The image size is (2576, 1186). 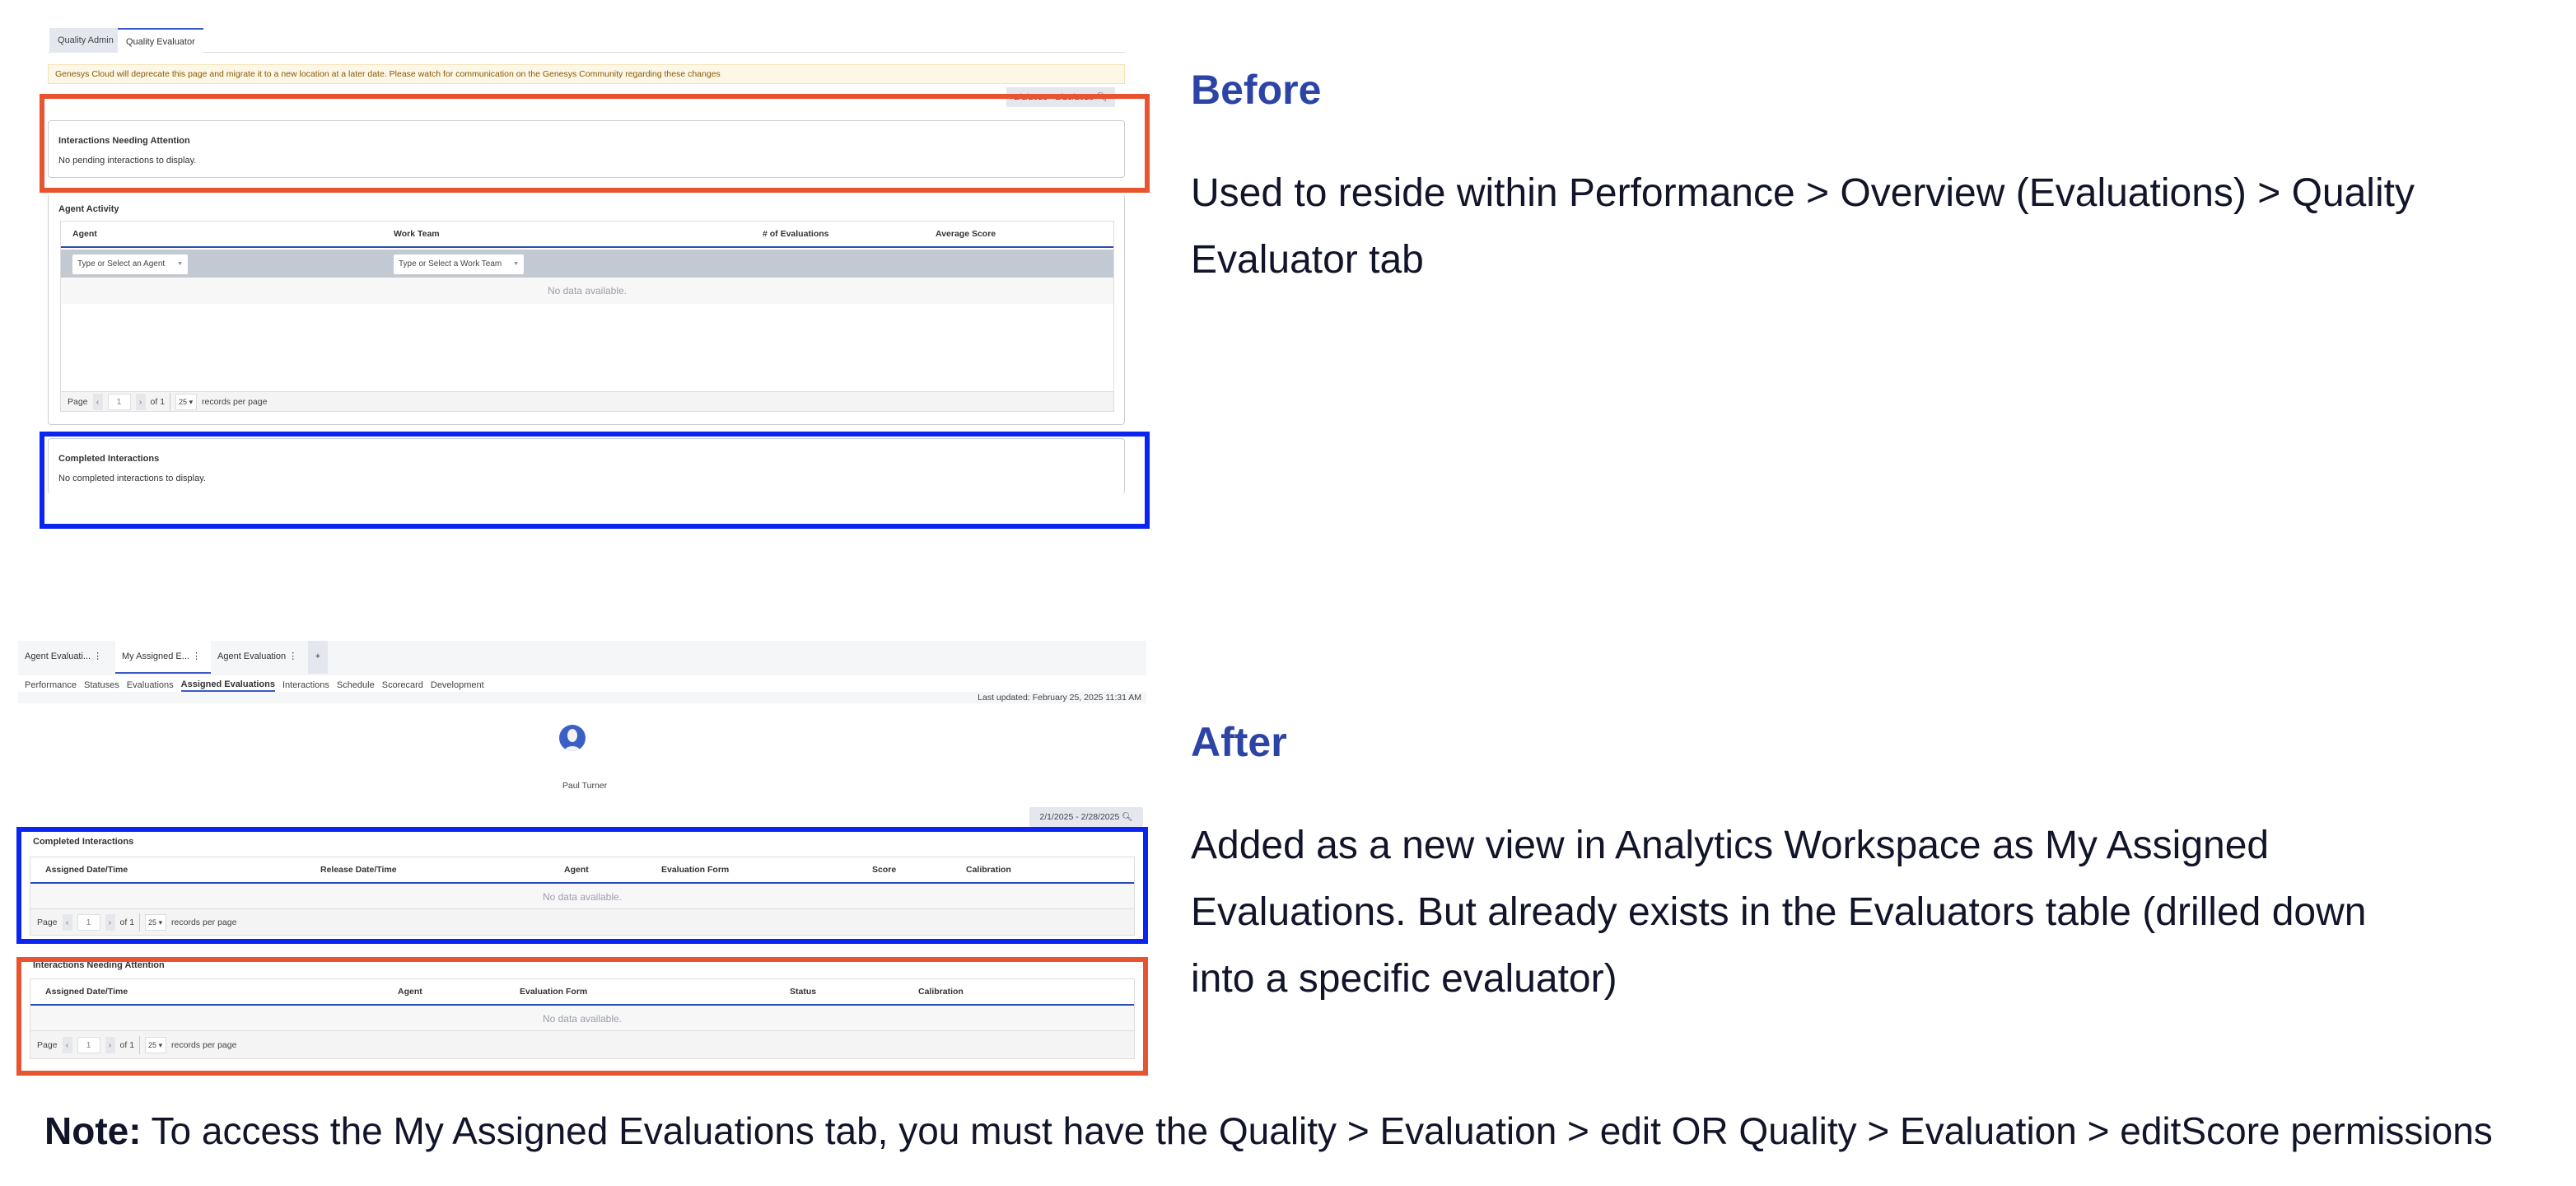 What do you see at coordinates (127, 161) in the screenshot?
I see `empty-message: No pending interactions to display.` at bounding box center [127, 161].